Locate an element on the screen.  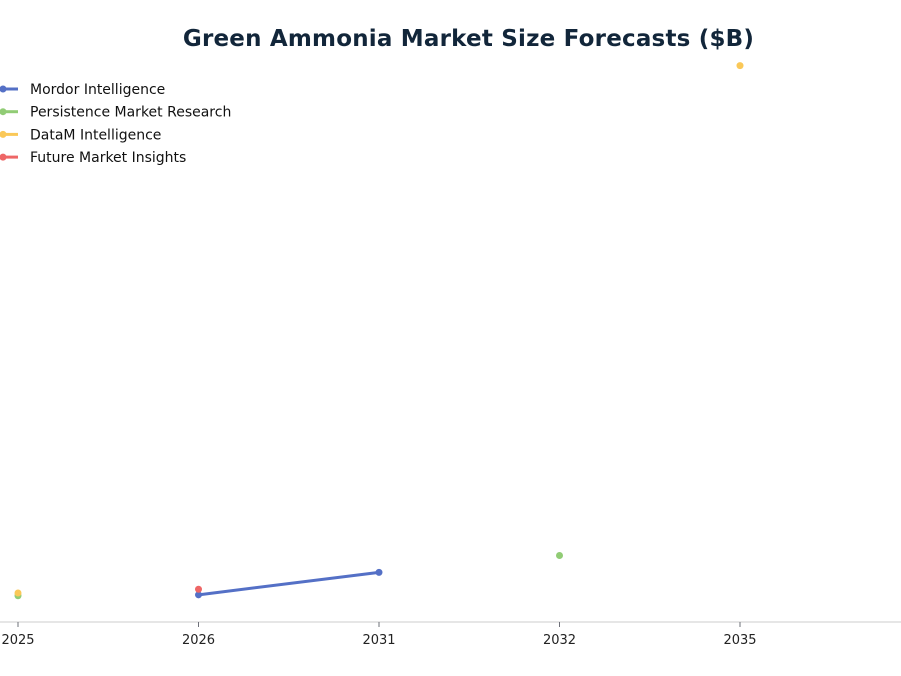
x-tick-label: 2032 is located at coordinates (559, 640).